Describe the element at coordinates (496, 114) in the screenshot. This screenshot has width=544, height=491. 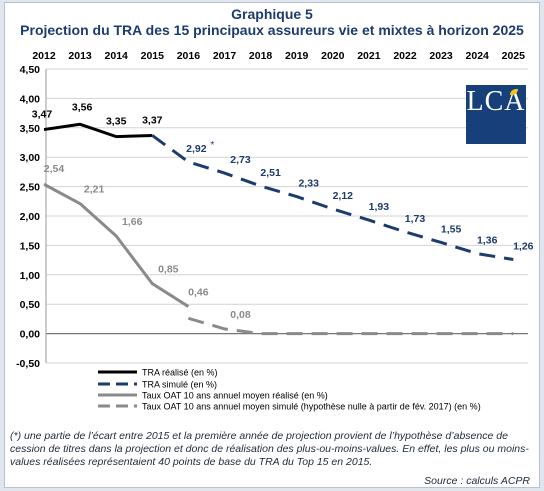
I see `lca-logo: LCA` at that location.